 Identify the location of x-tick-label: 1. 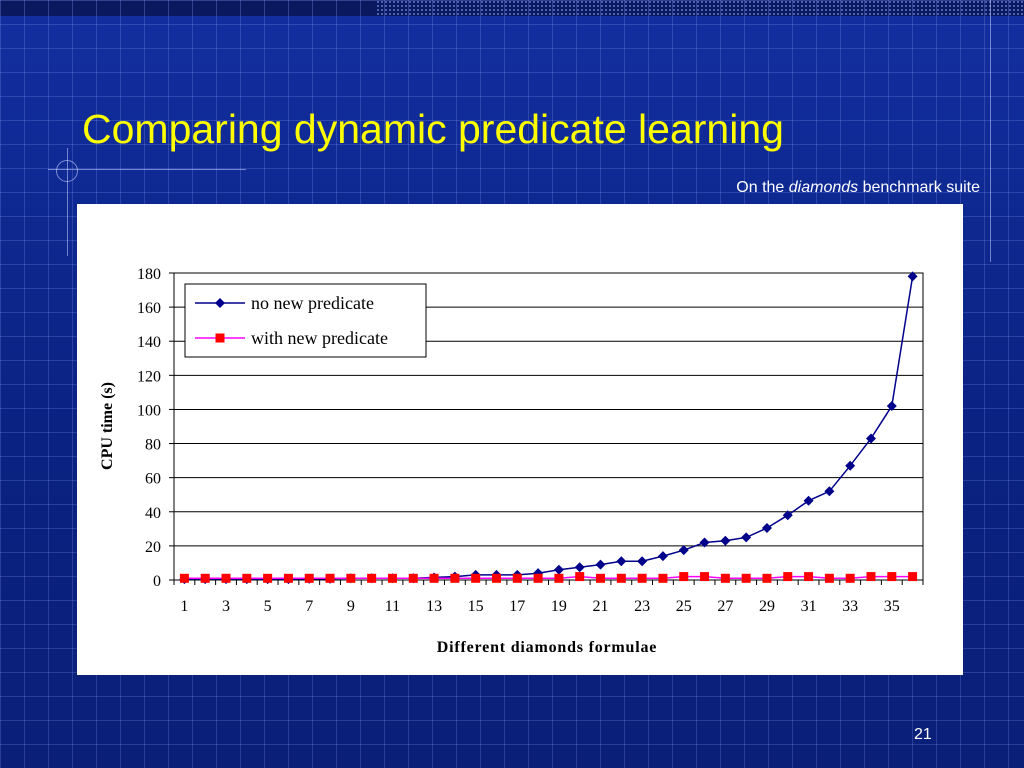
(184, 606).